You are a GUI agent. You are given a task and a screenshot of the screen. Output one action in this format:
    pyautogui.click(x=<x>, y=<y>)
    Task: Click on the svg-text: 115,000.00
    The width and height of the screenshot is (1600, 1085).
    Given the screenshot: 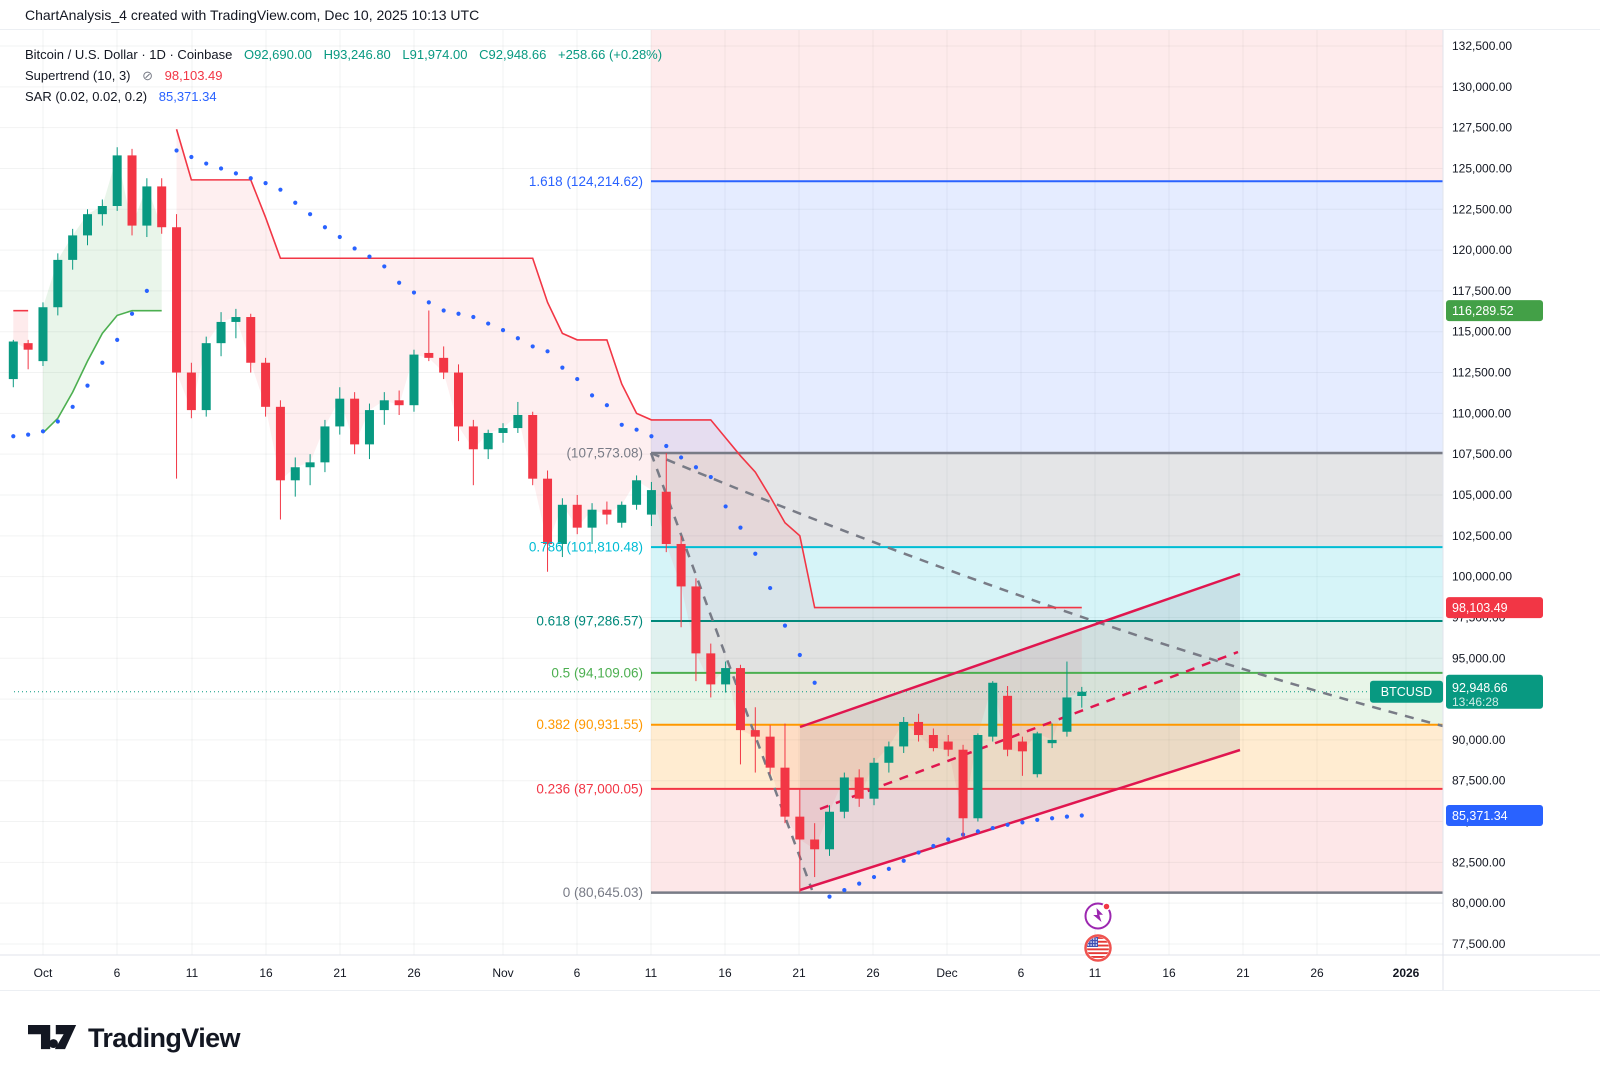 What is the action you would take?
    pyautogui.click(x=1481, y=332)
    